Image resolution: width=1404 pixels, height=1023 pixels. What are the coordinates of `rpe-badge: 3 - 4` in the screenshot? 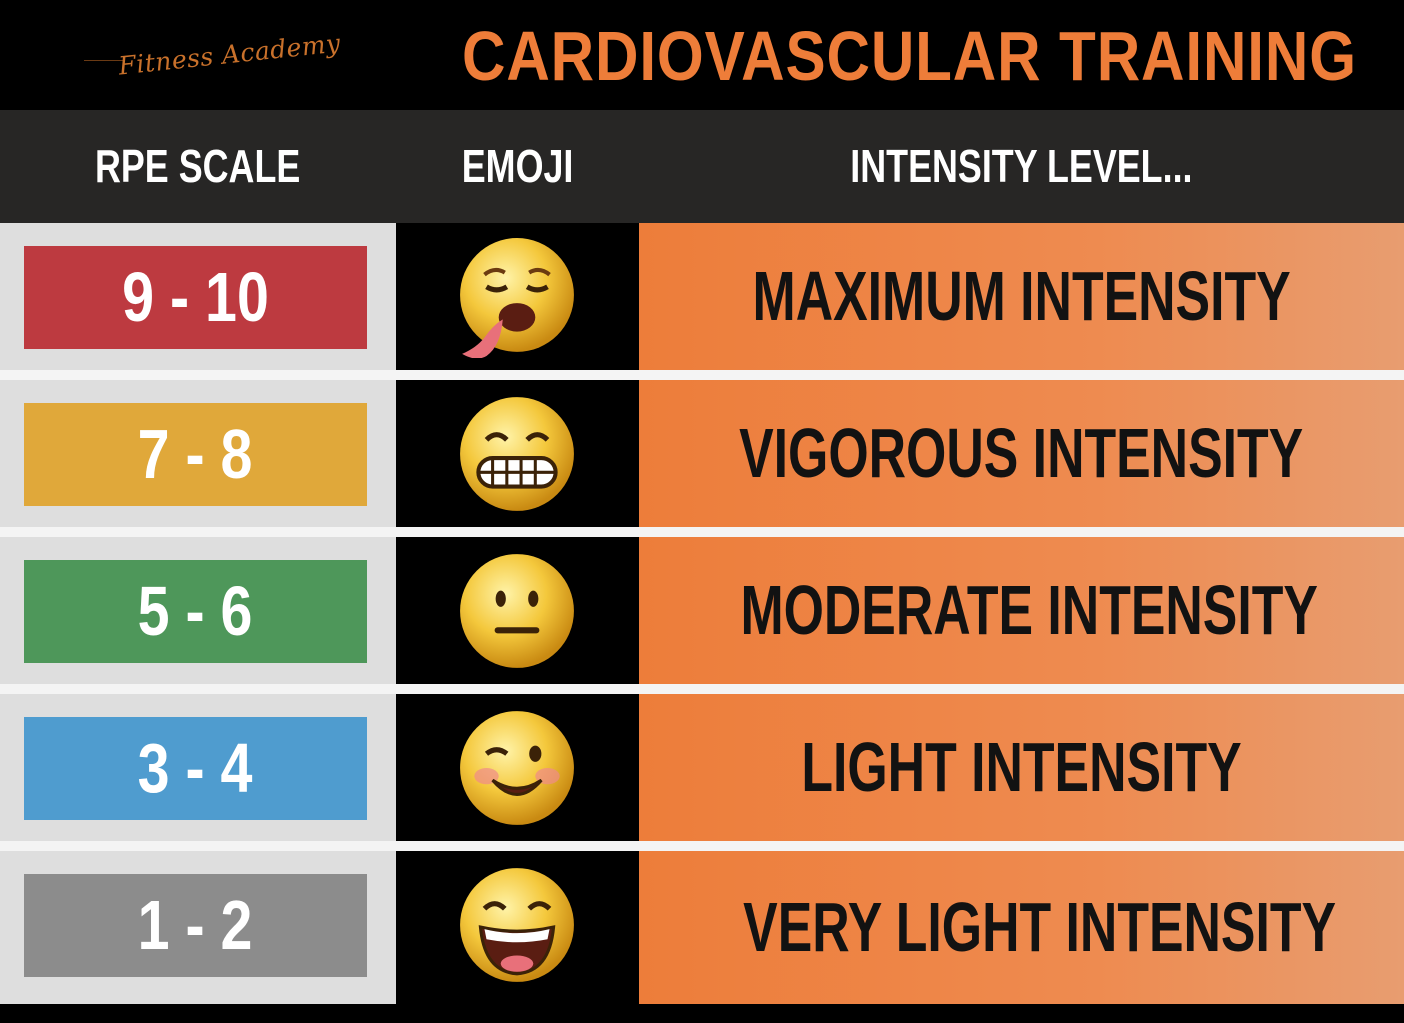 It's located at (195, 768).